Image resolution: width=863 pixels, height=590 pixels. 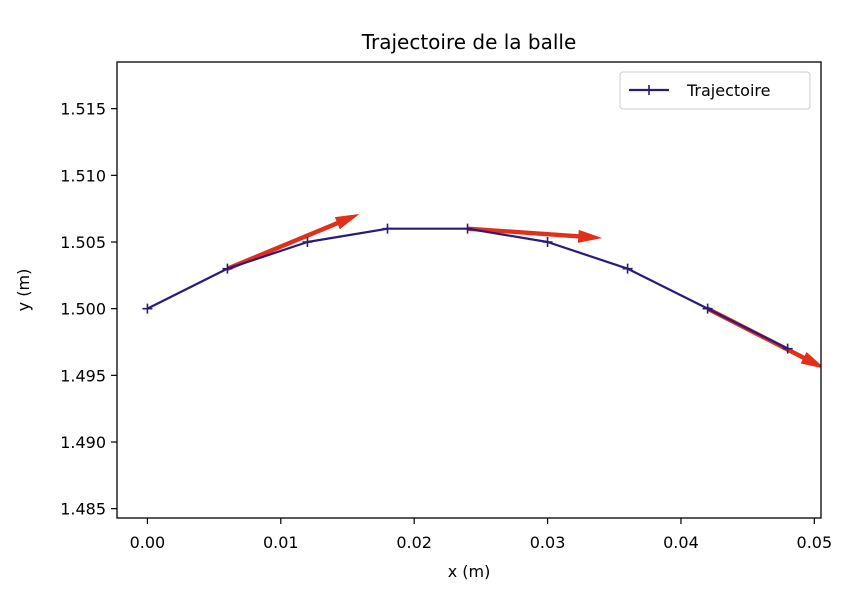 I want to click on x-axis: 0.00 0.01 0.02 0.03 0.04 0.05, so click(x=481, y=535).